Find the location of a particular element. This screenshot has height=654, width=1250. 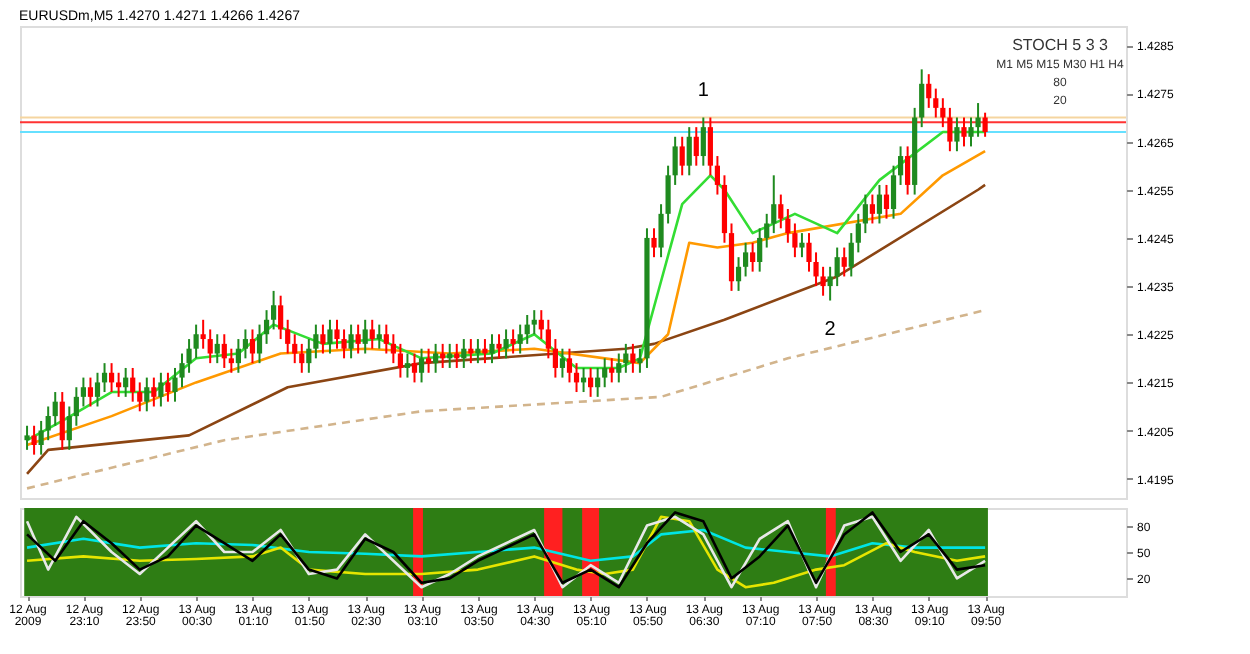

annotation: 2 is located at coordinates (830, 329).